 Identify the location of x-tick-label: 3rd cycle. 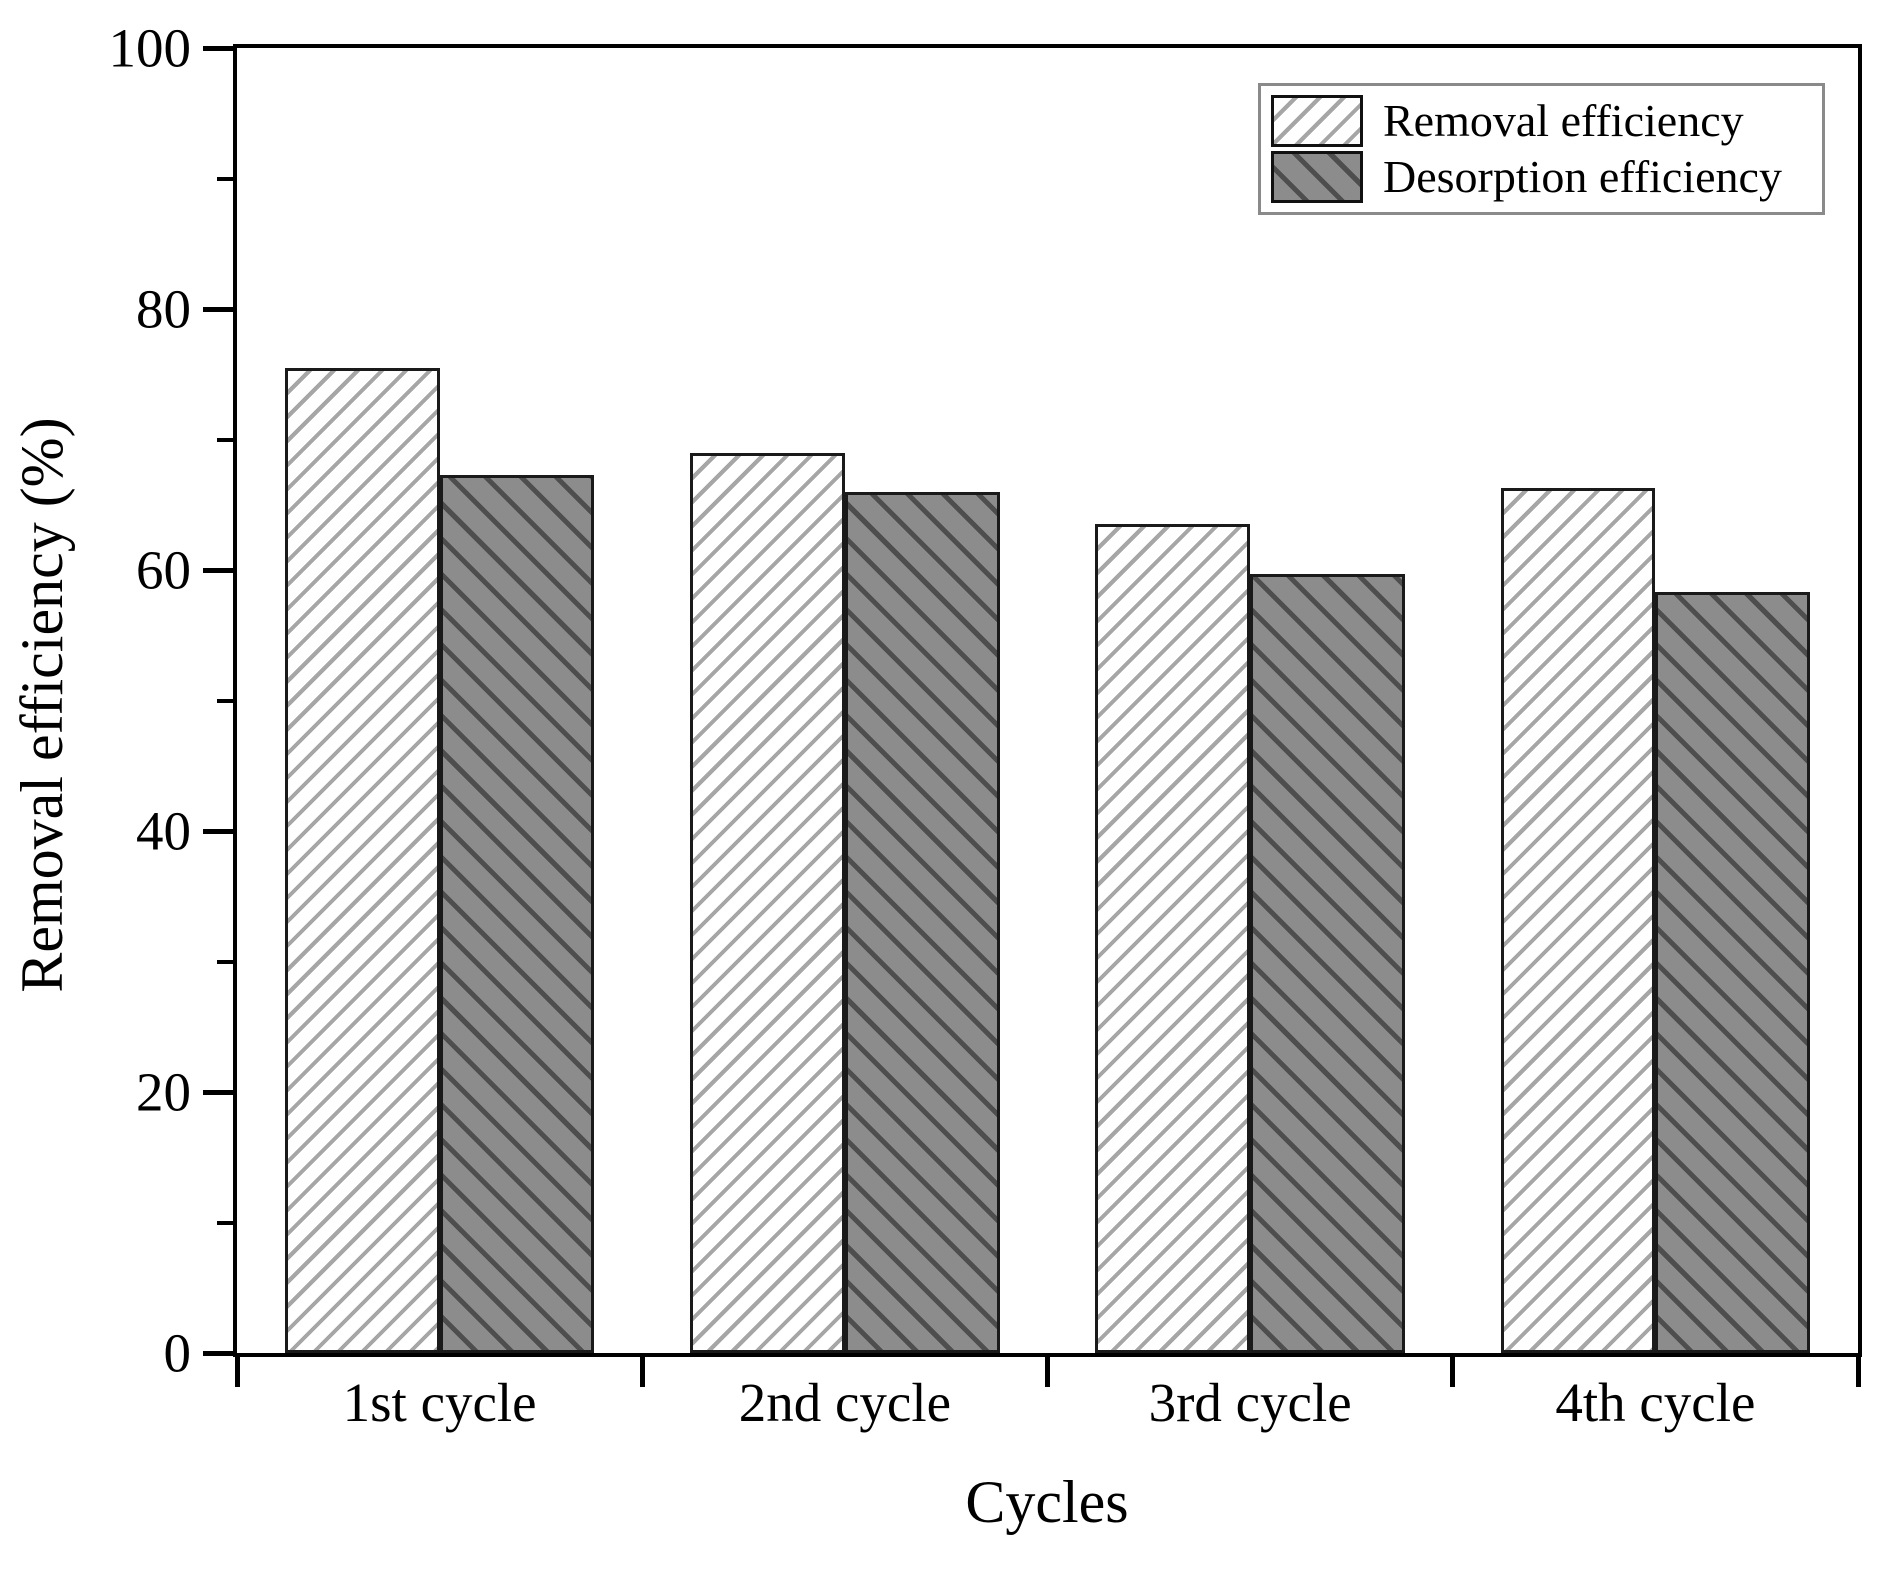
(1250, 1402).